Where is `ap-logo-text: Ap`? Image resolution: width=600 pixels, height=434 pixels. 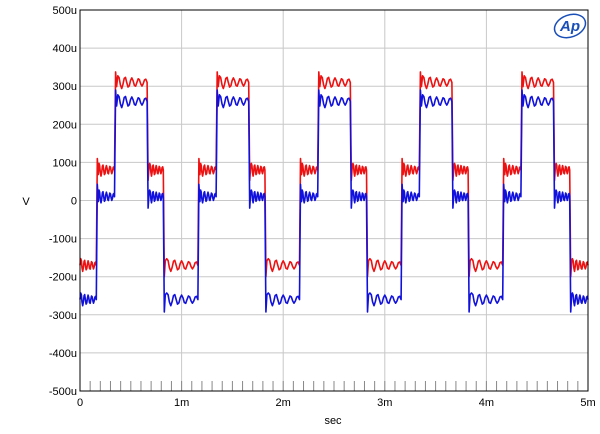 ap-logo-text: Ap is located at coordinates (569, 26).